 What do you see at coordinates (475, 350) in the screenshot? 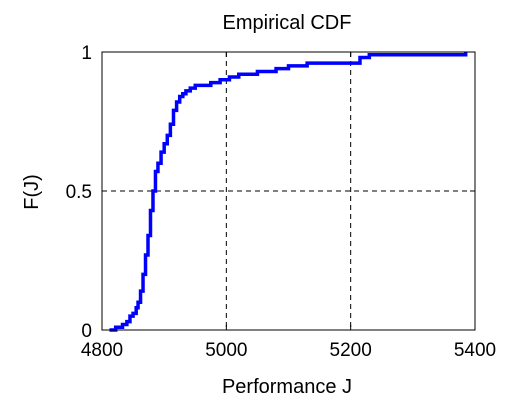
I see `x-tick-label: 5400` at bounding box center [475, 350].